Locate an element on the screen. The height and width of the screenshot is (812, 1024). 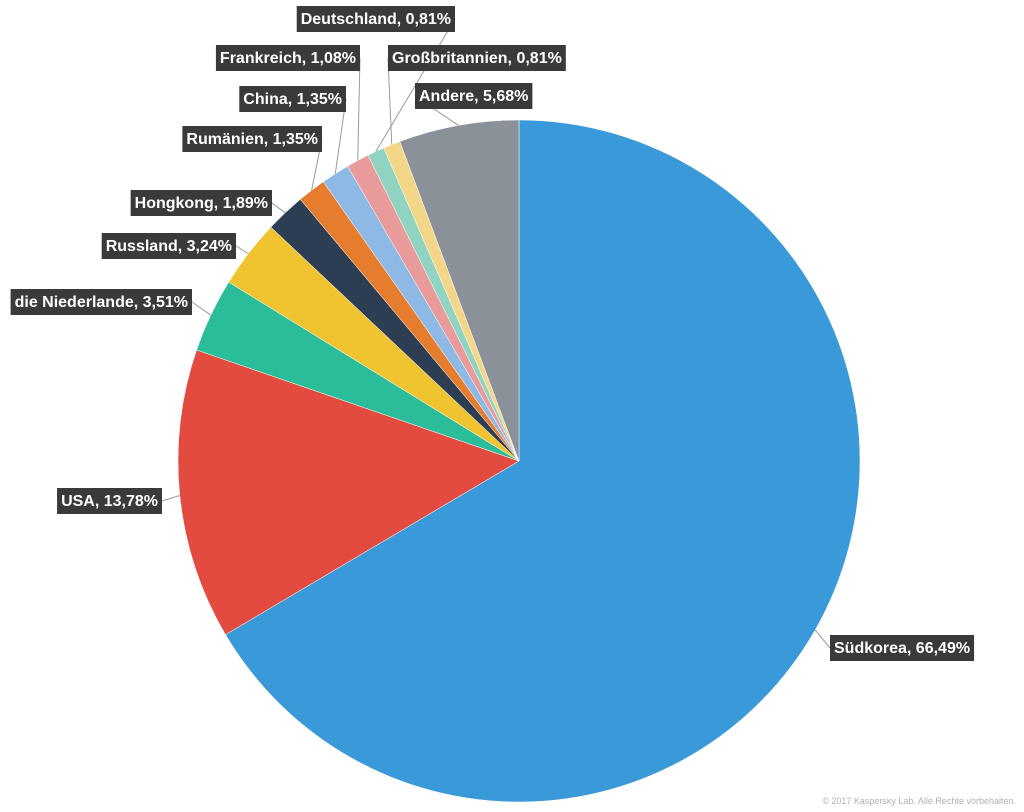
data-label: Hongkong, 1,89% is located at coordinates (201, 203).